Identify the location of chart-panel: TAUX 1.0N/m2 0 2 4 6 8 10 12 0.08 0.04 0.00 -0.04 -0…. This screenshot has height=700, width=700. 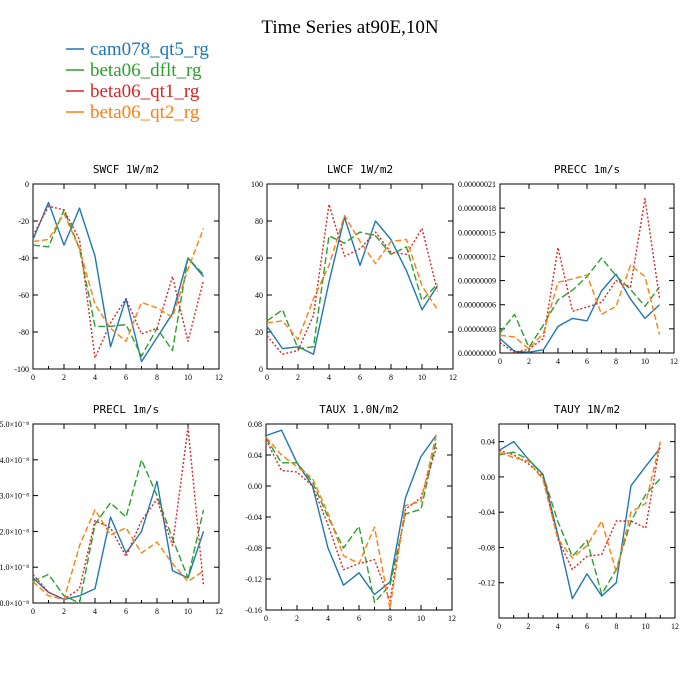
(350, 513).